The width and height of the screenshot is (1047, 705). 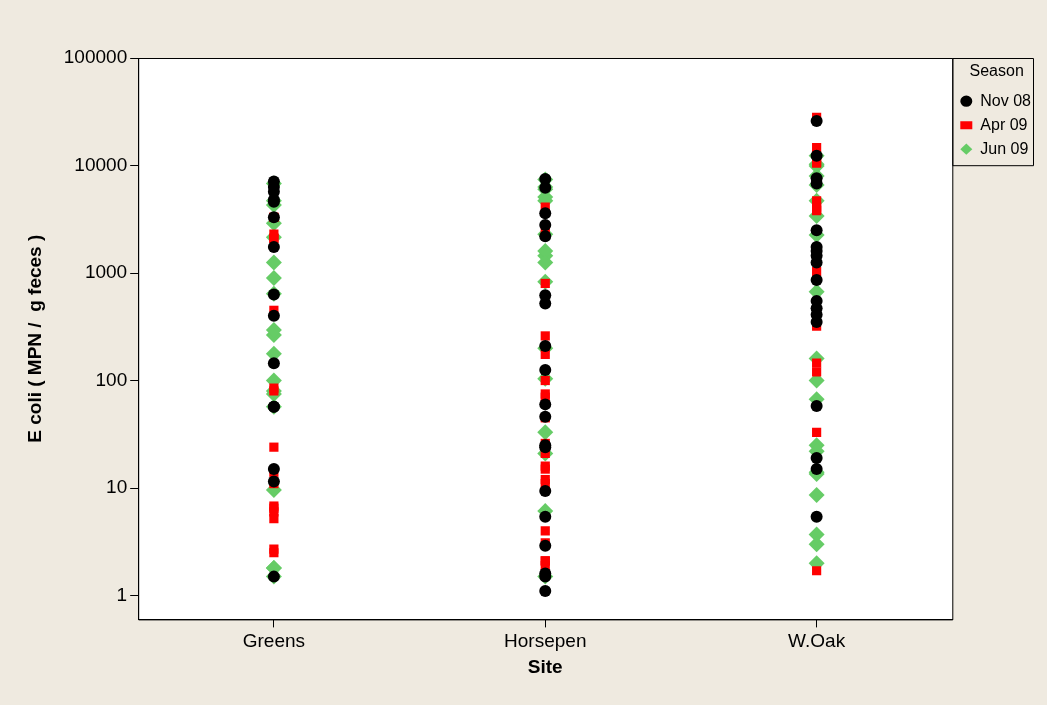 I want to click on y-tick-label: 100000, so click(x=95, y=57).